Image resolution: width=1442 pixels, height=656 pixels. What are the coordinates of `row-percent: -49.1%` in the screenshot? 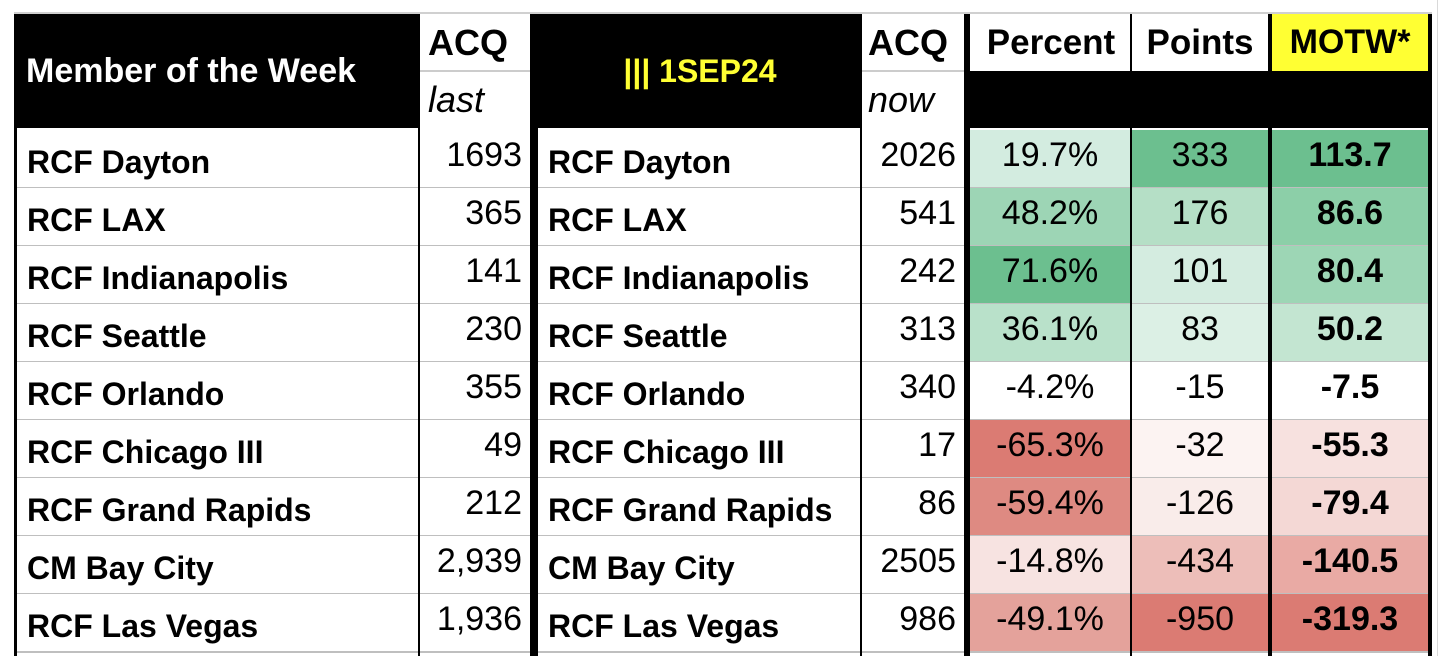 It's located at (1050, 623).